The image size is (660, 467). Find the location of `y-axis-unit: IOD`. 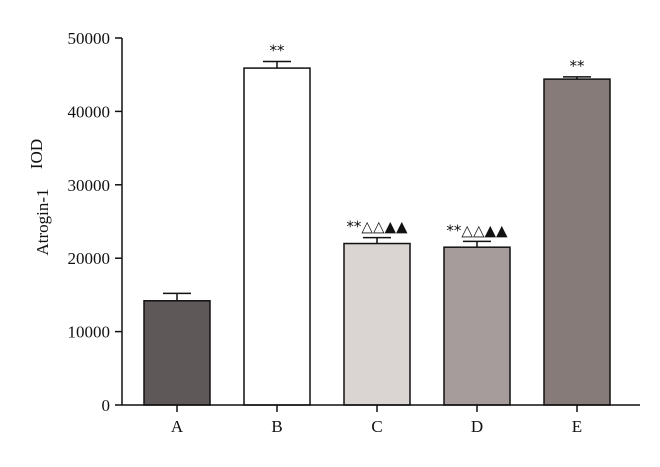

y-axis-unit: IOD is located at coordinates (36, 154).